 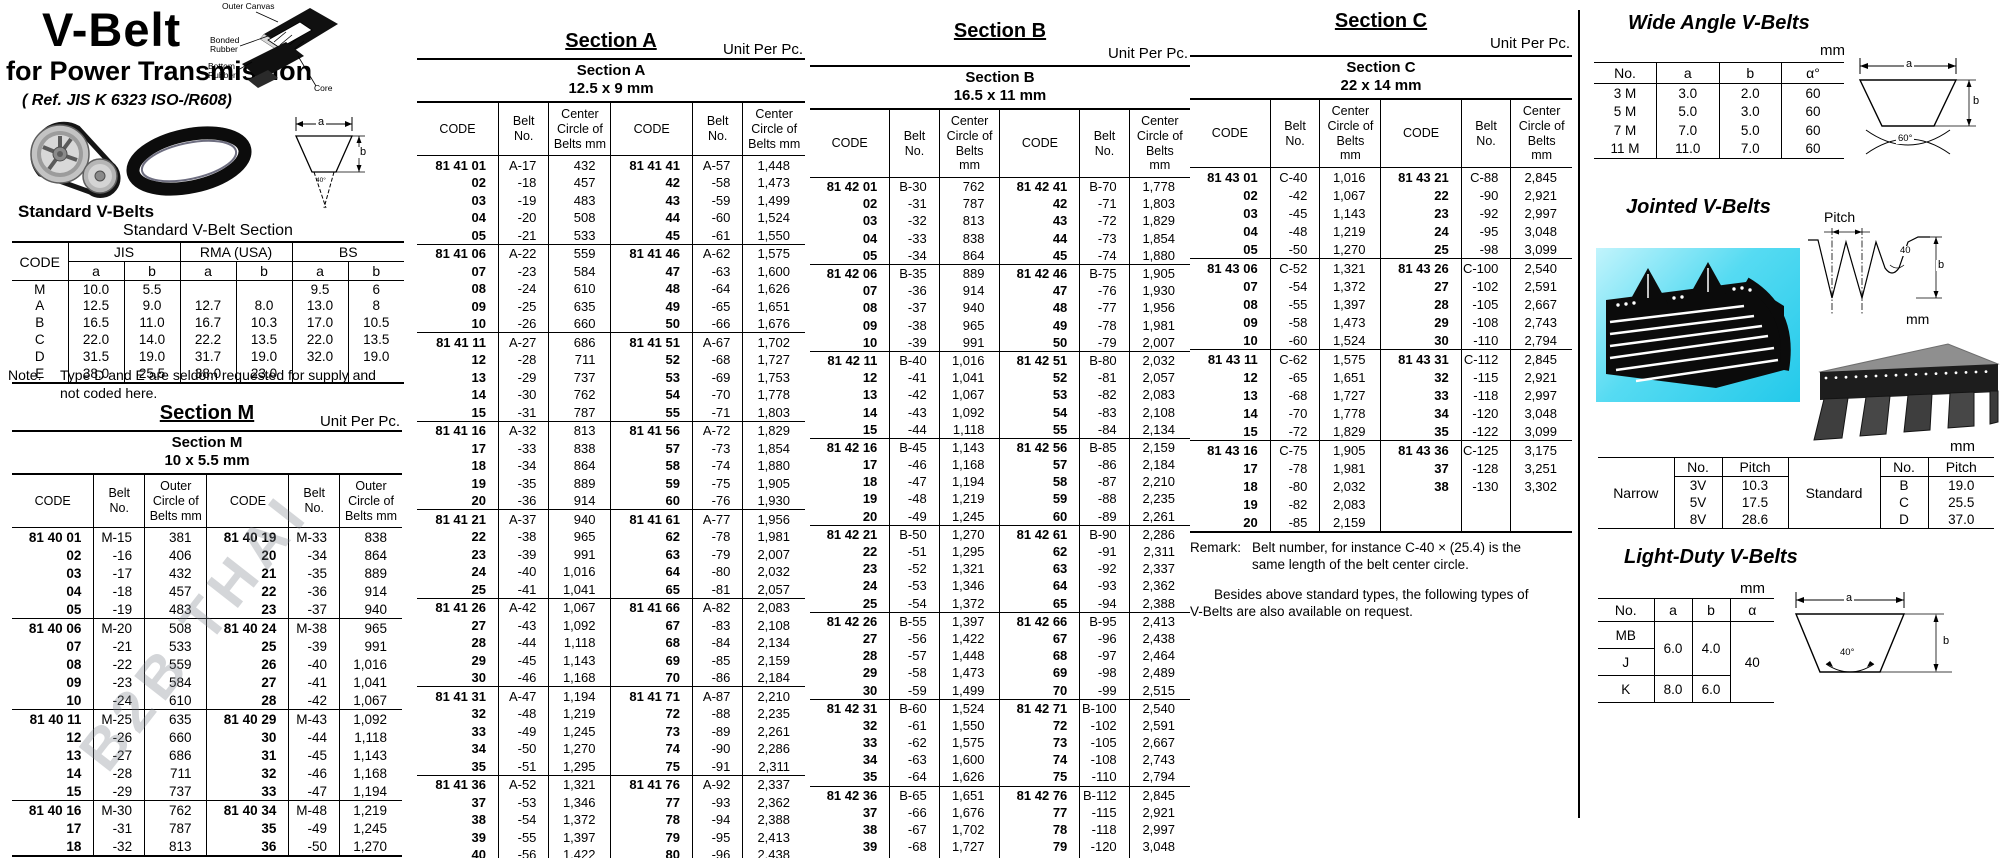 I want to click on table-row: 15 -72 1,829 35 -122 3,099, so click(x=1381, y=431).